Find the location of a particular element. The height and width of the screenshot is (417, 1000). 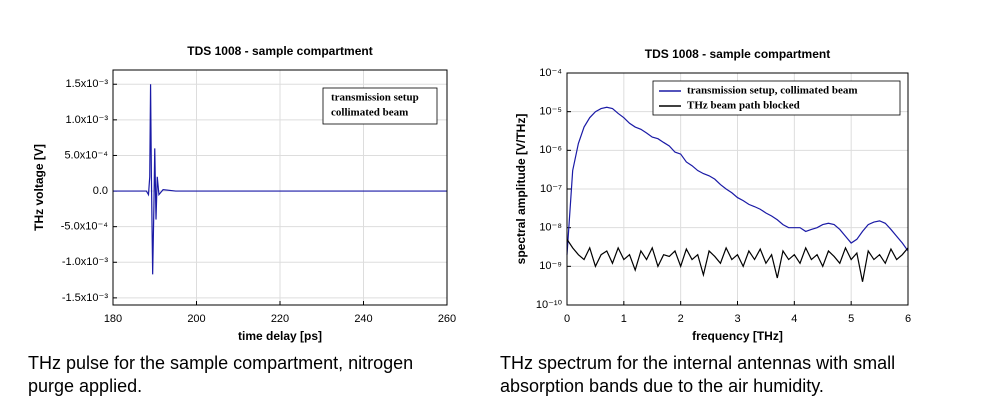

y-tick-label: 10⁻⁶ is located at coordinates (550, 150).